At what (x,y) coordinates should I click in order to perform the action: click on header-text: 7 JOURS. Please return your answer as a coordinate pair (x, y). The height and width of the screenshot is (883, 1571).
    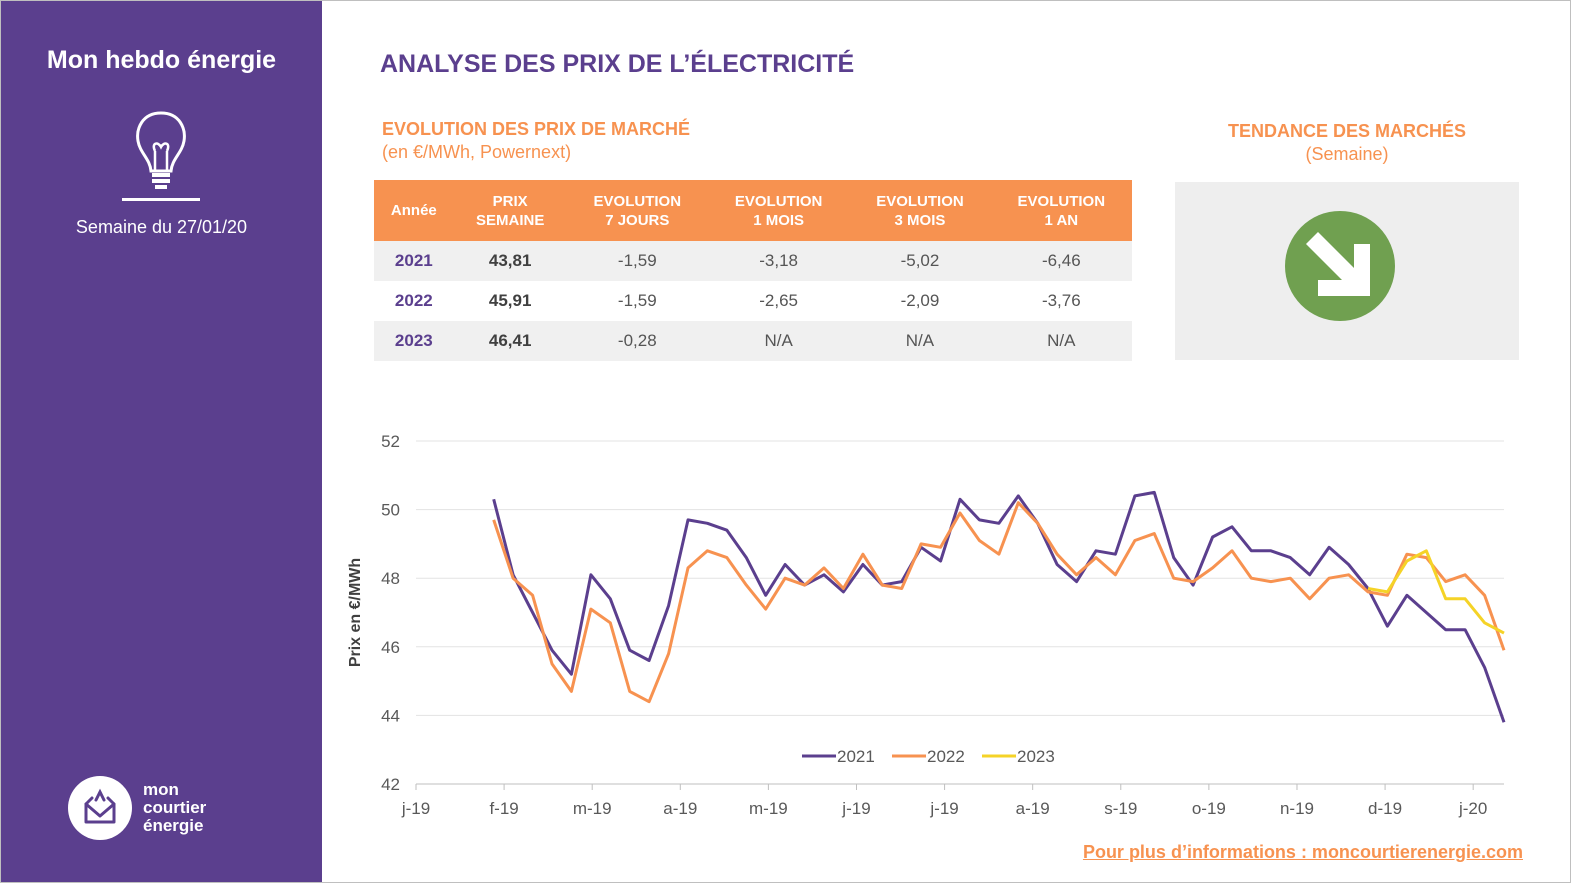
    Looking at the image, I should click on (637, 220).